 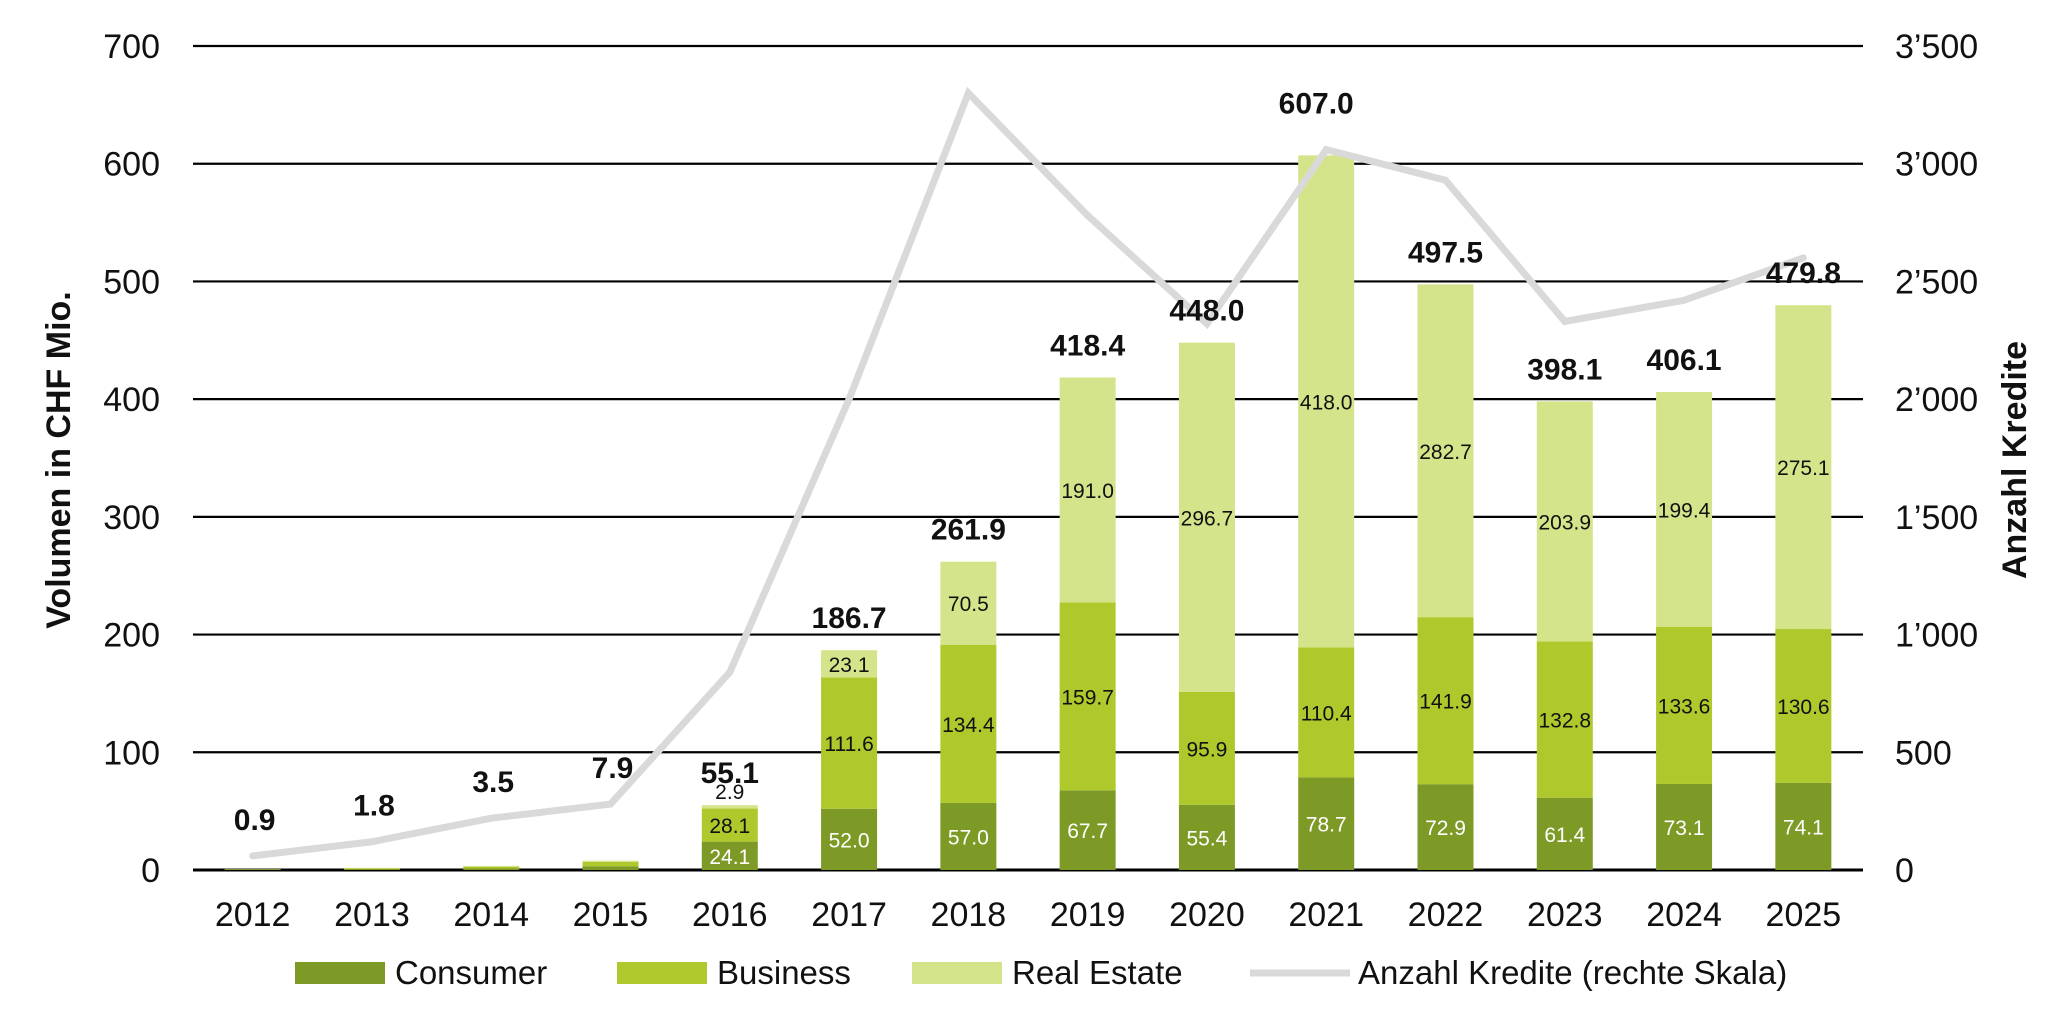 I want to click on segment-label: 73.1, so click(x=1684, y=828).